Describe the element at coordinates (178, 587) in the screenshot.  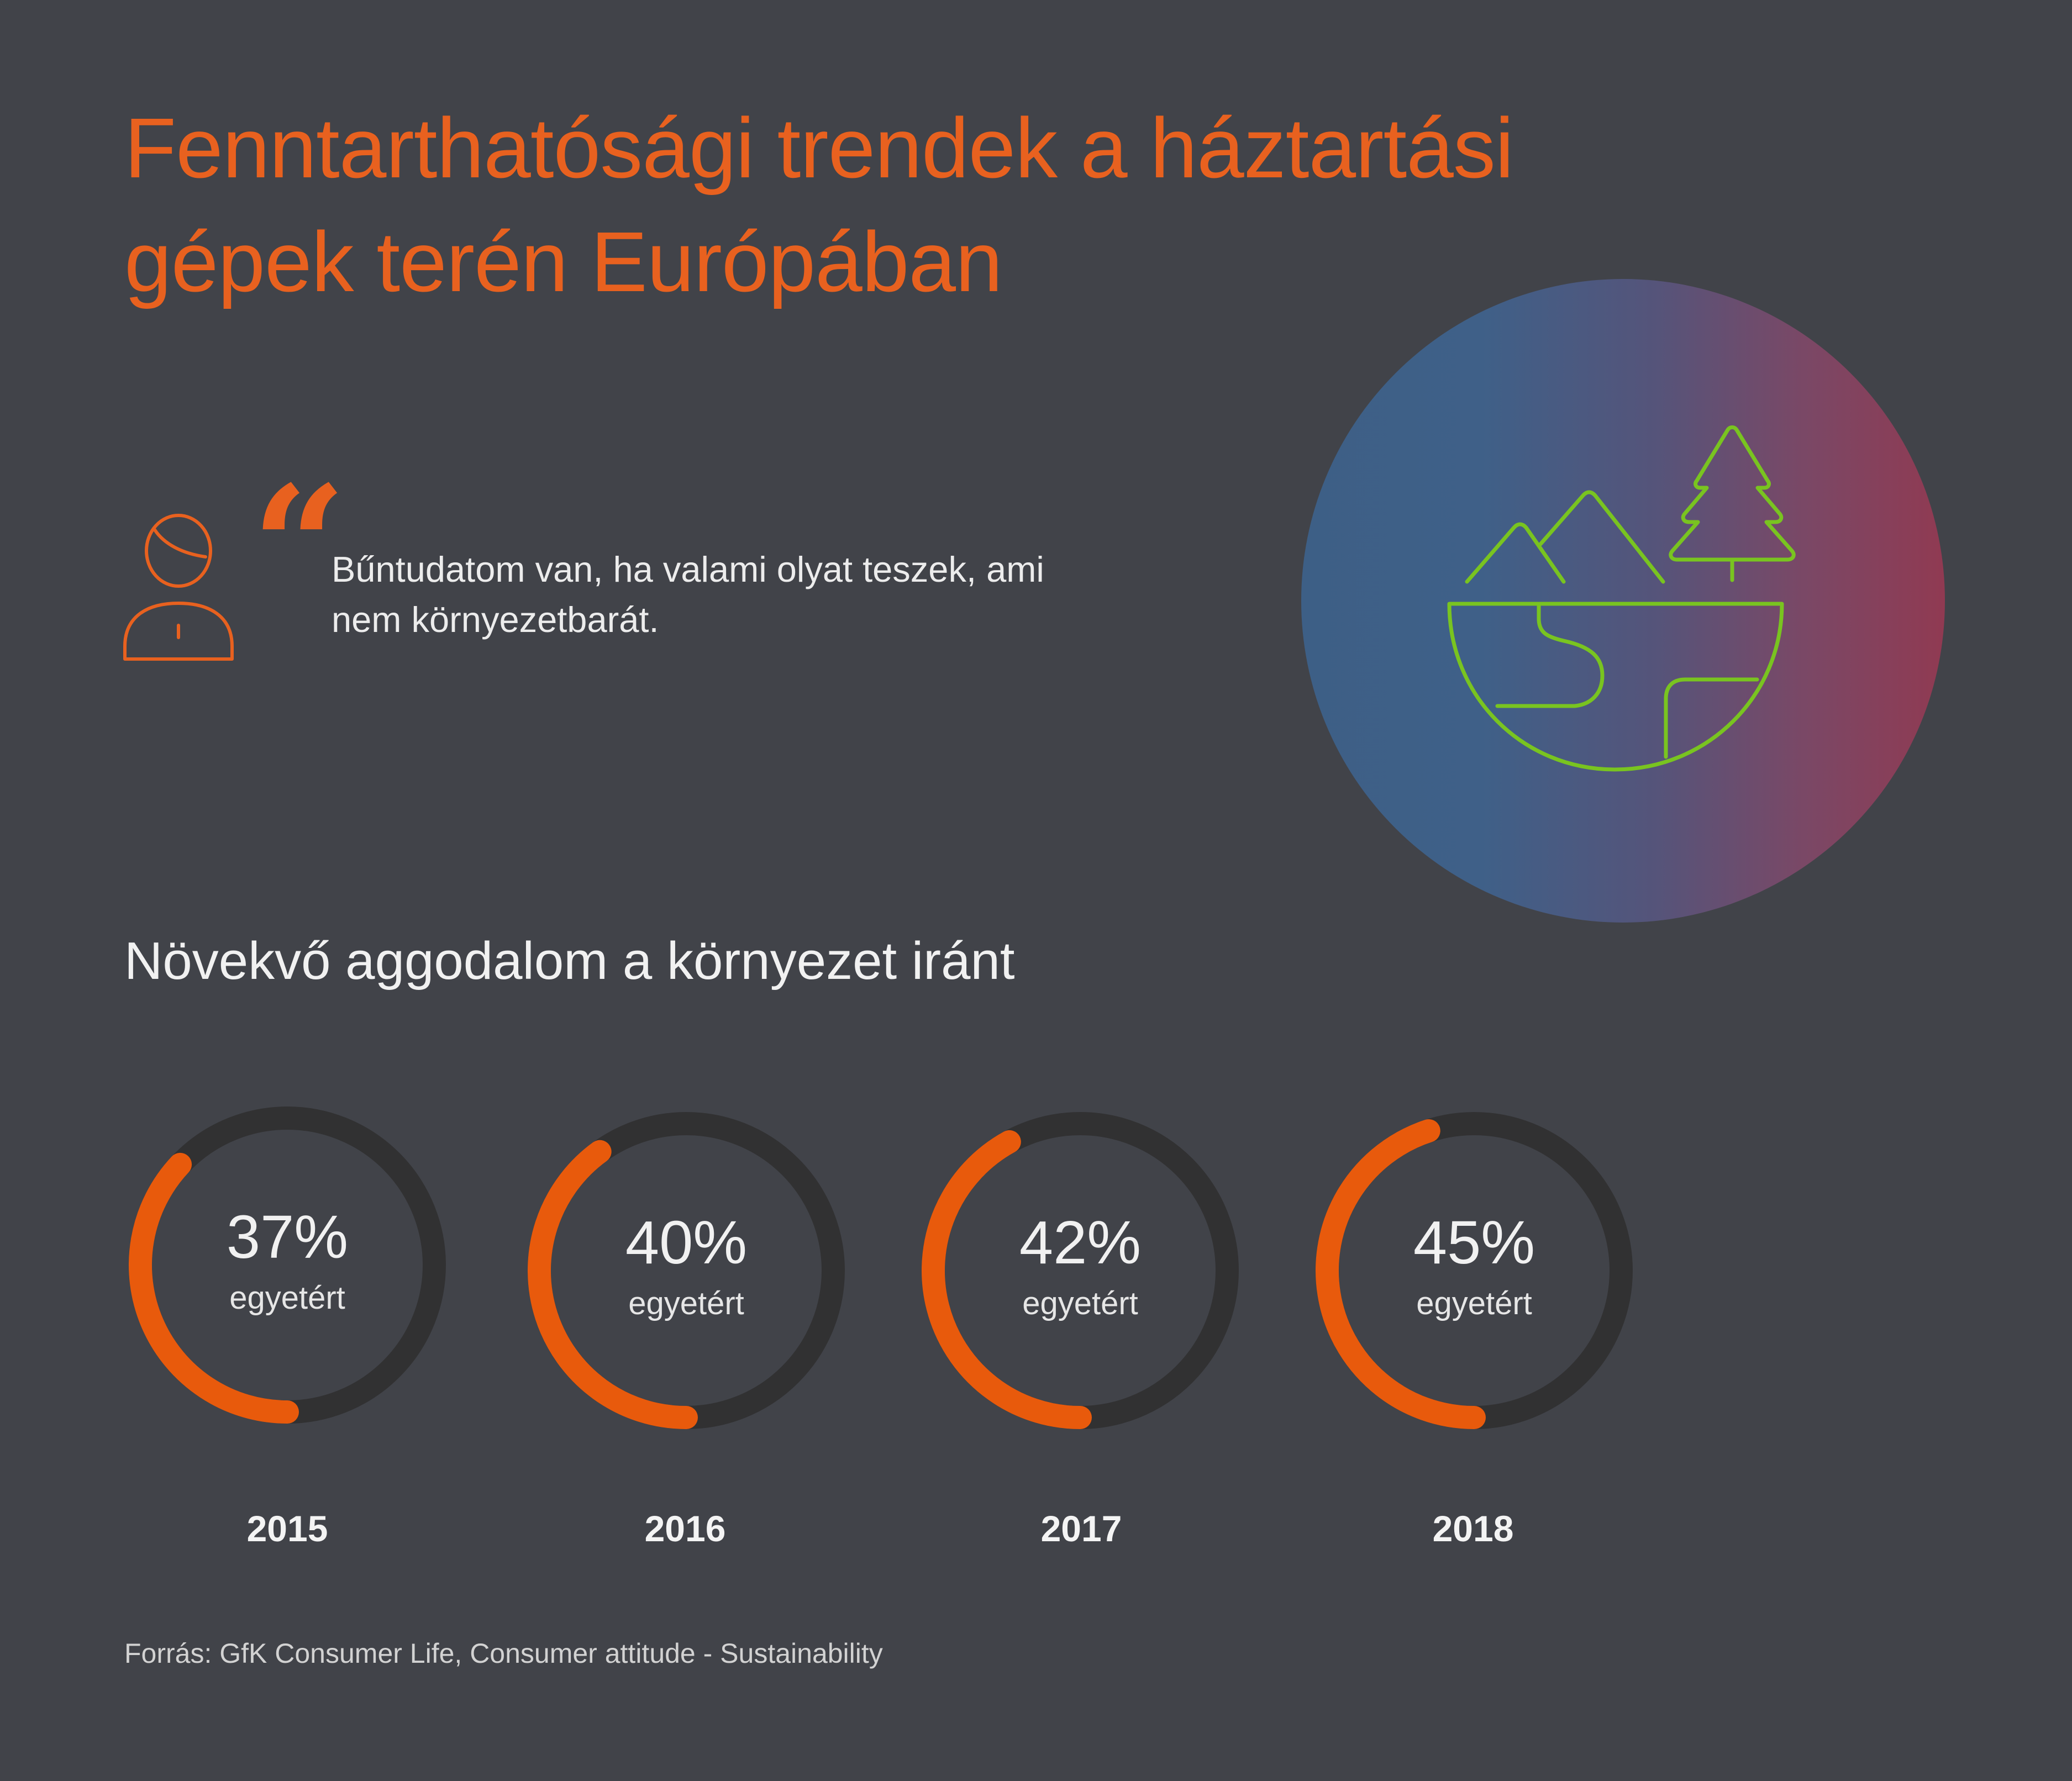
I see `person-icon` at that location.